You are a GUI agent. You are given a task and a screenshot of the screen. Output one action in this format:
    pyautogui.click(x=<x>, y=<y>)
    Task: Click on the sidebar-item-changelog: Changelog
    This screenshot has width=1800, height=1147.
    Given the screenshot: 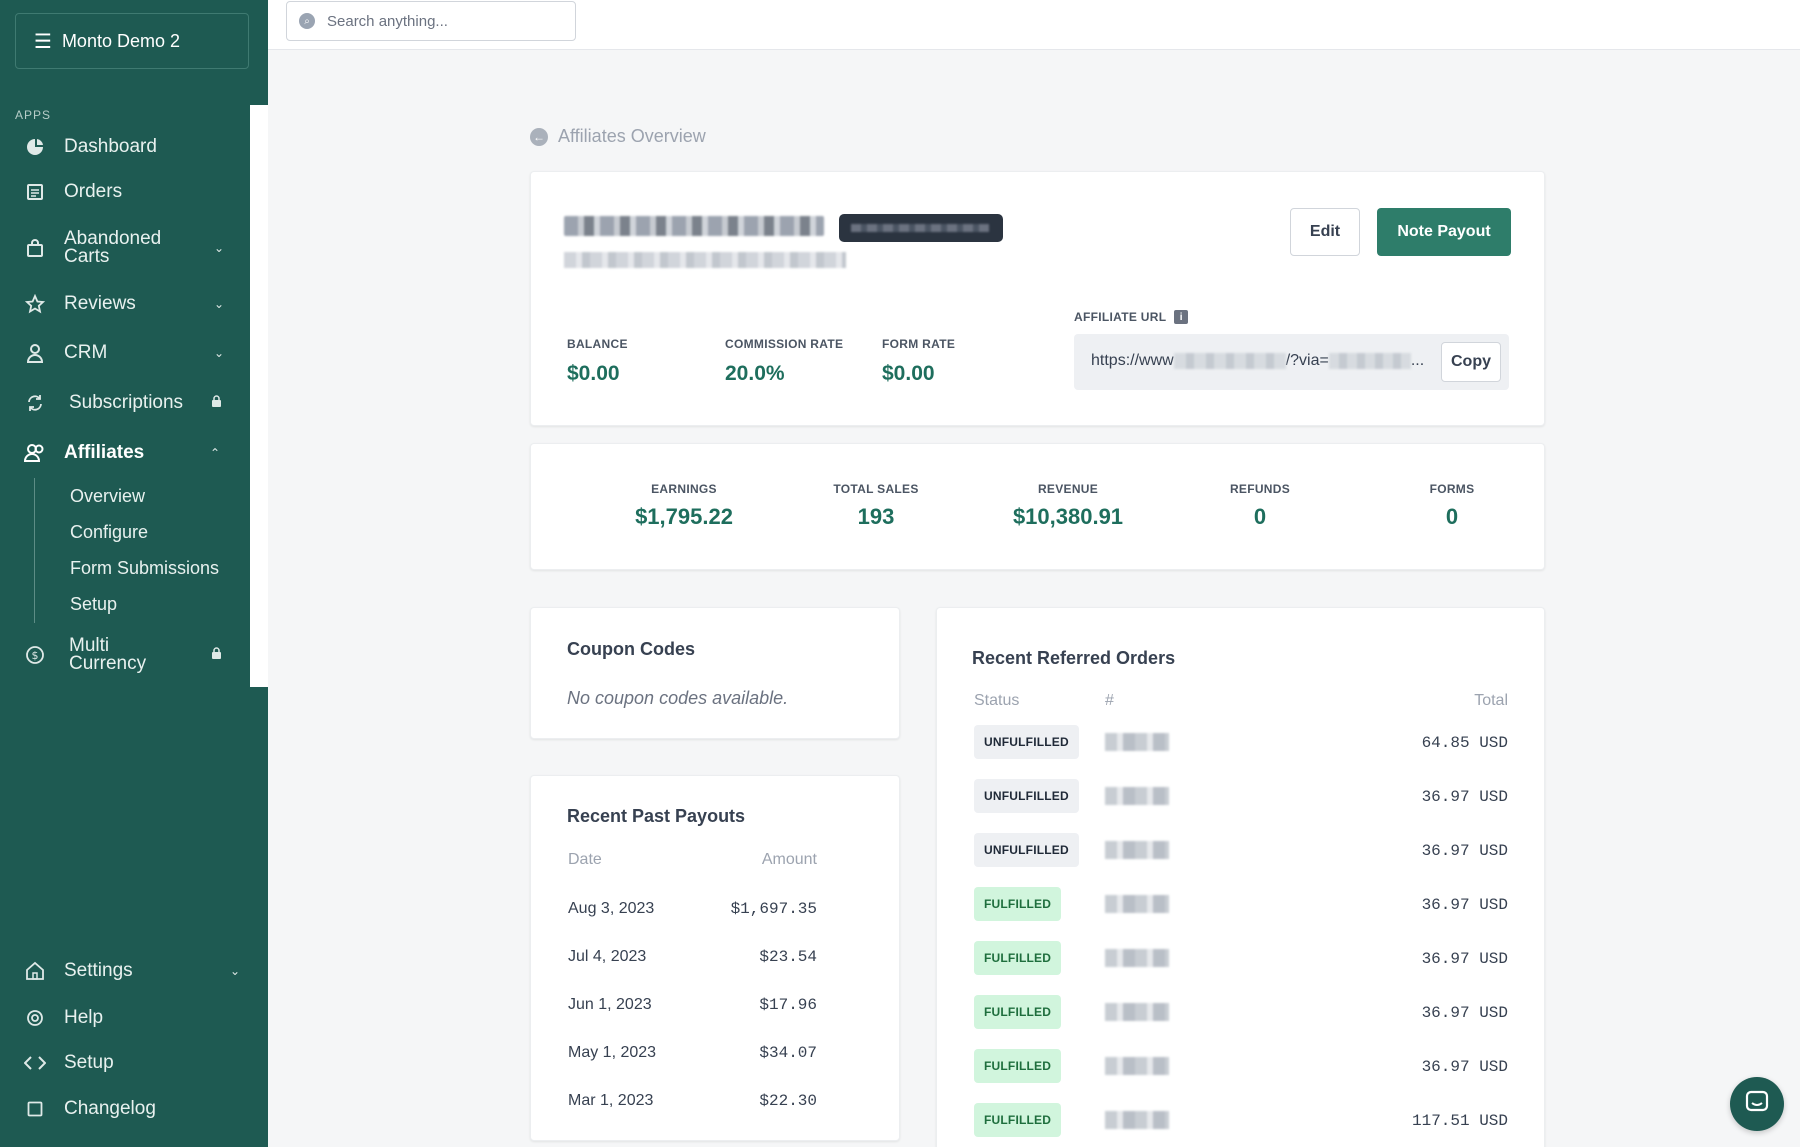 What is the action you would take?
    pyautogui.click(x=134, y=1109)
    